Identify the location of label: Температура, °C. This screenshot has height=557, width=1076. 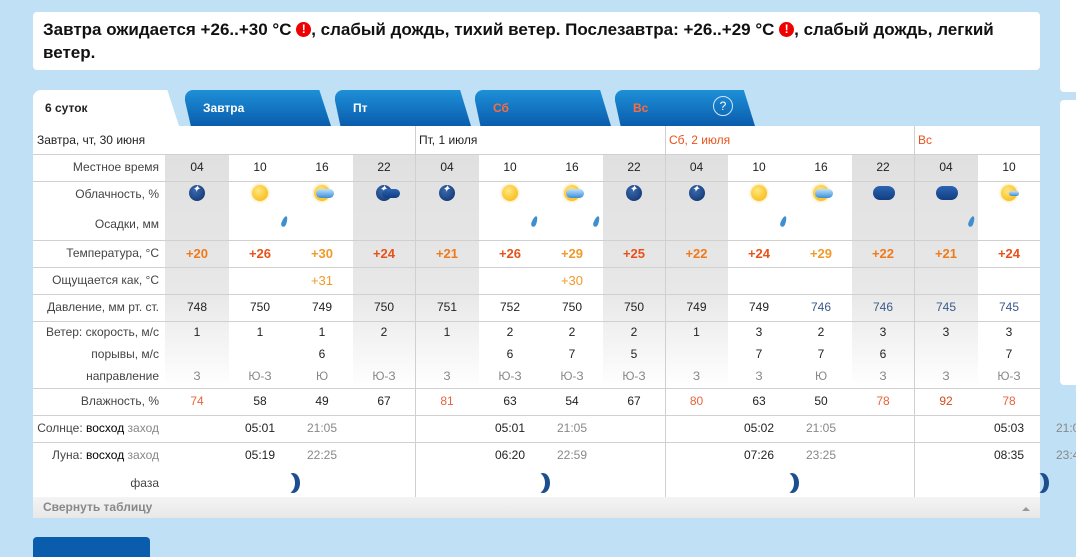
(112, 253).